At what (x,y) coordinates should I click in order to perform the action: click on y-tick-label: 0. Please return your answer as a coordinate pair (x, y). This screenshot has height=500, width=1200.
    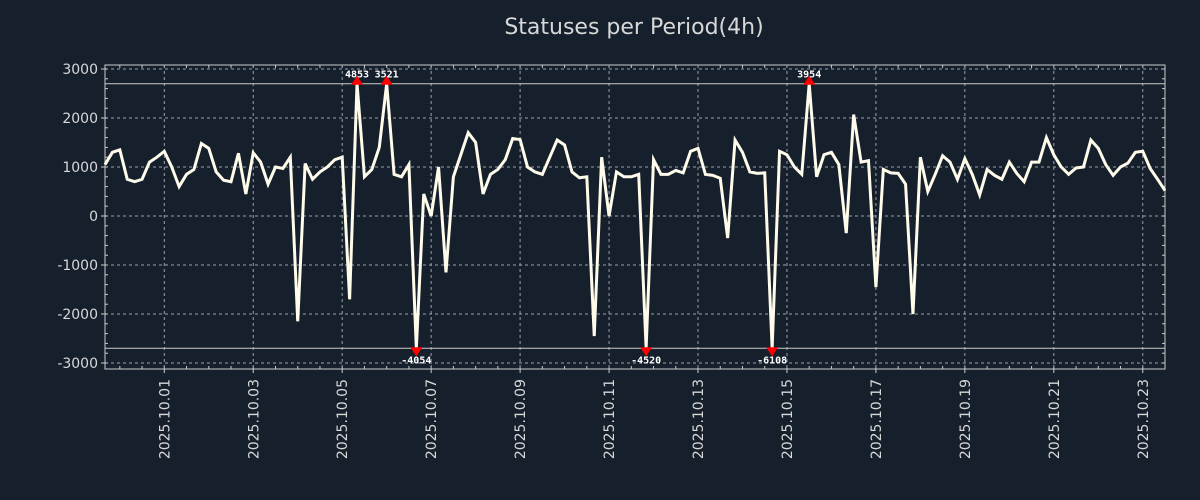
    Looking at the image, I should click on (93, 217).